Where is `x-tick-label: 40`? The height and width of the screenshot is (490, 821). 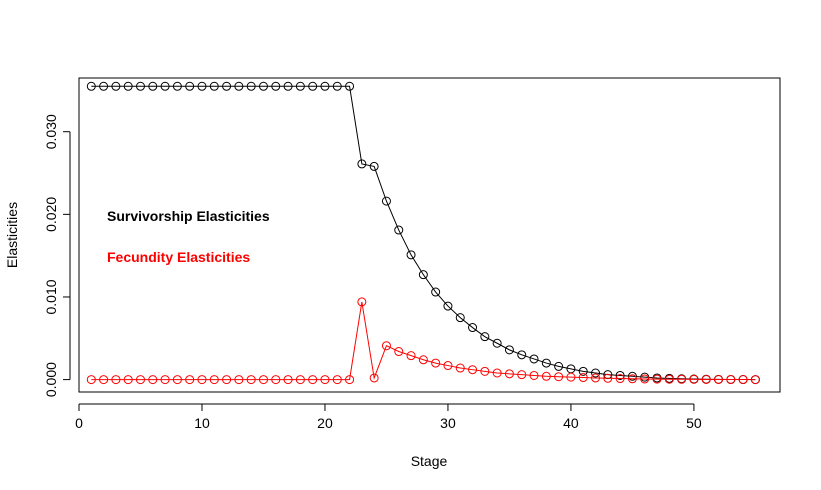
x-tick-label: 40 is located at coordinates (571, 423).